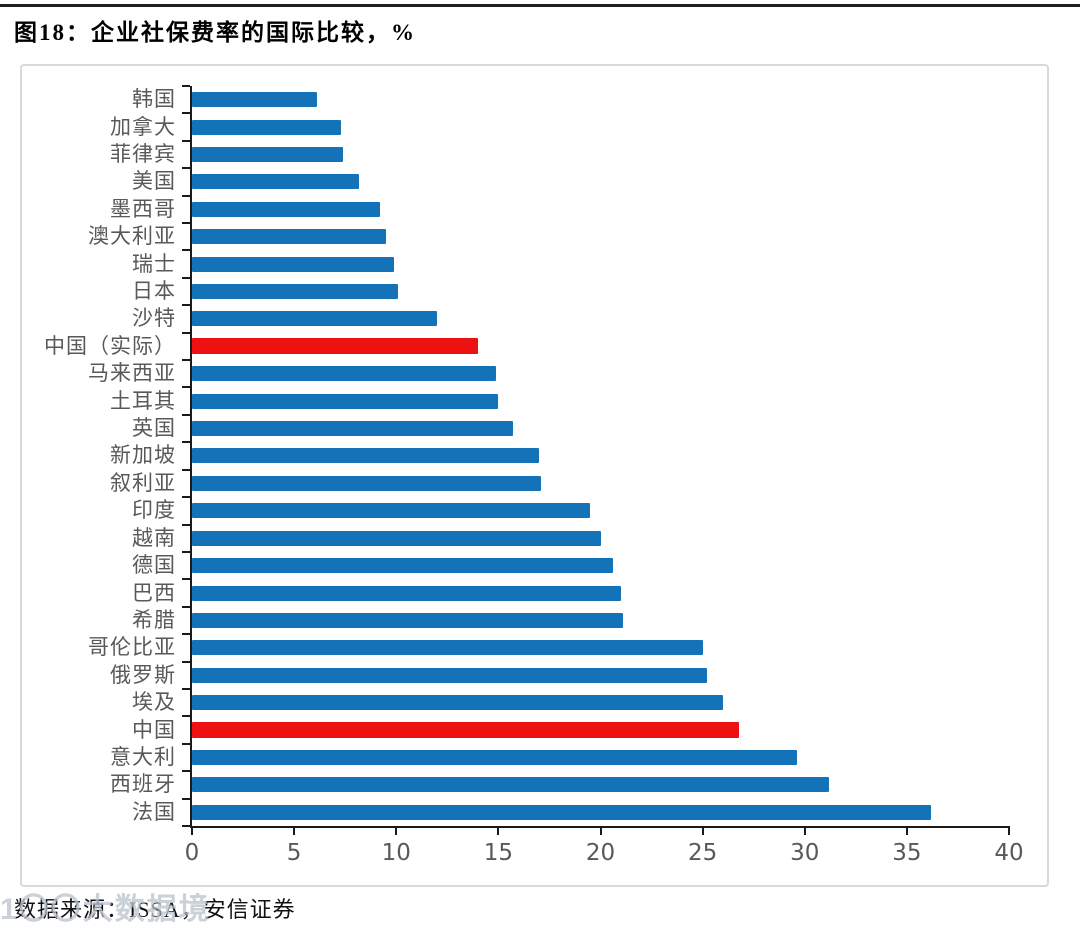  What do you see at coordinates (570, 99) in the screenshot?
I see `bar-row: 韩国` at bounding box center [570, 99].